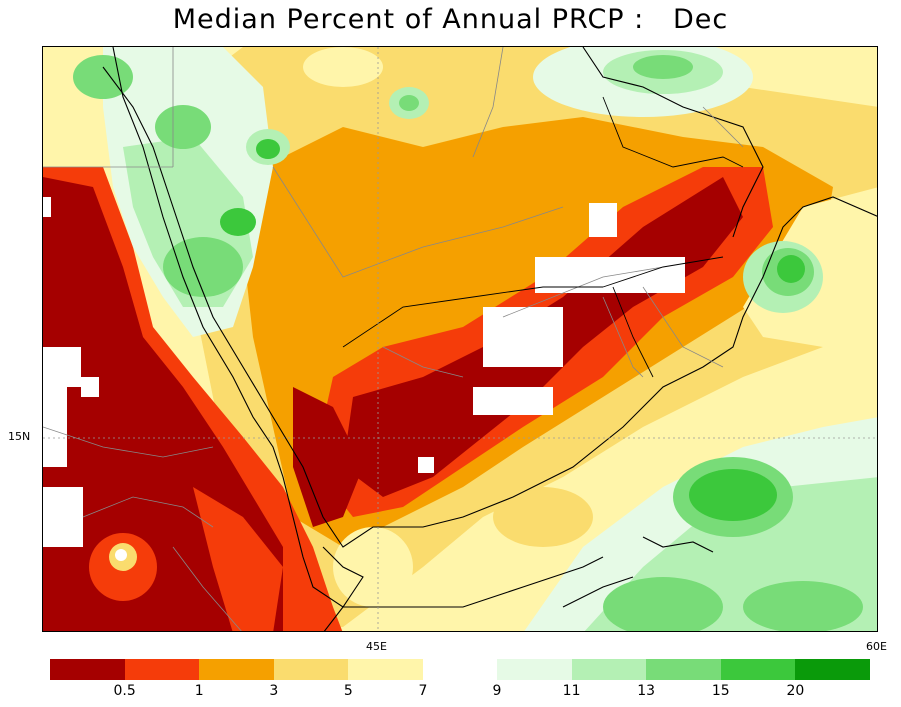 The height and width of the screenshot is (707, 901). Describe the element at coordinates (450, 19) in the screenshot. I see `map-title: Median Percent of Annual PRCP : Dec` at that location.